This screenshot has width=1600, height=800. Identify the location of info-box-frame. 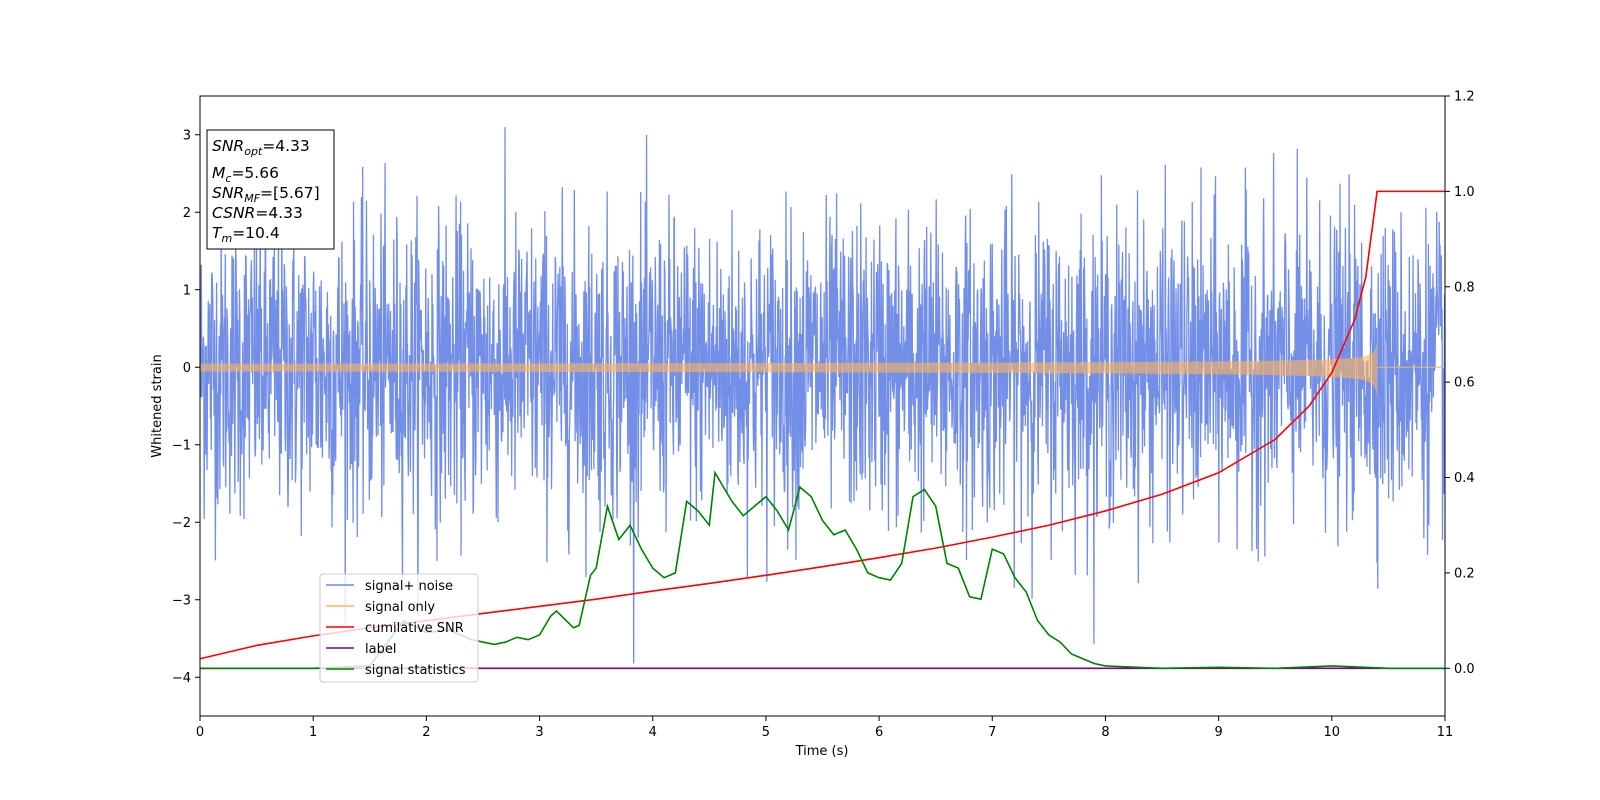
(270, 189).